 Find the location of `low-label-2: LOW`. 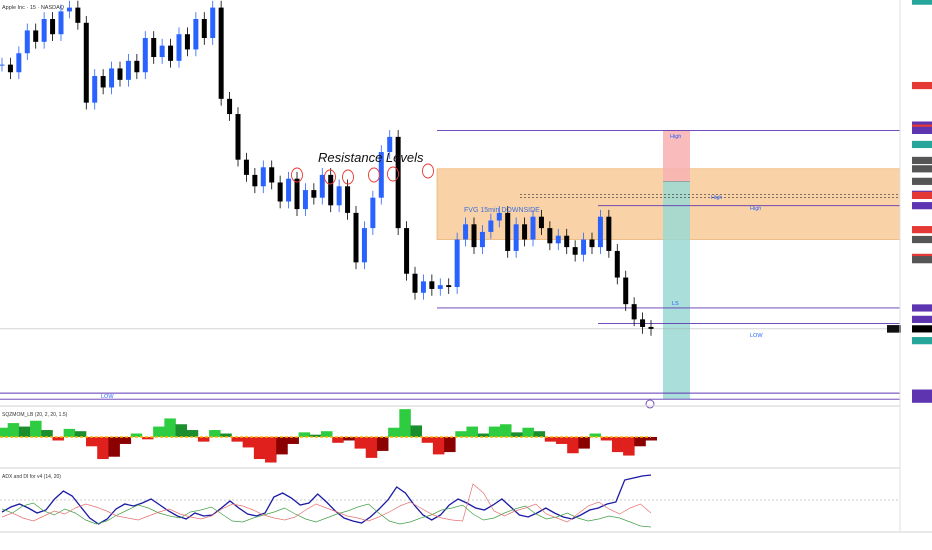

low-label-2: LOW is located at coordinates (107, 397).